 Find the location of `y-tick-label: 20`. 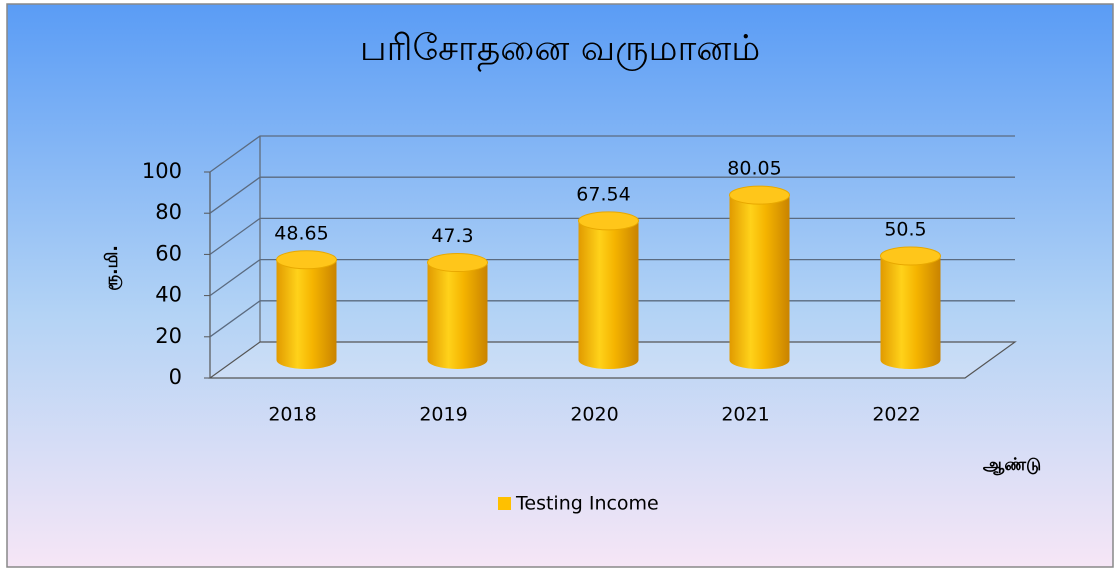

y-tick-label: 20 is located at coordinates (168, 336).